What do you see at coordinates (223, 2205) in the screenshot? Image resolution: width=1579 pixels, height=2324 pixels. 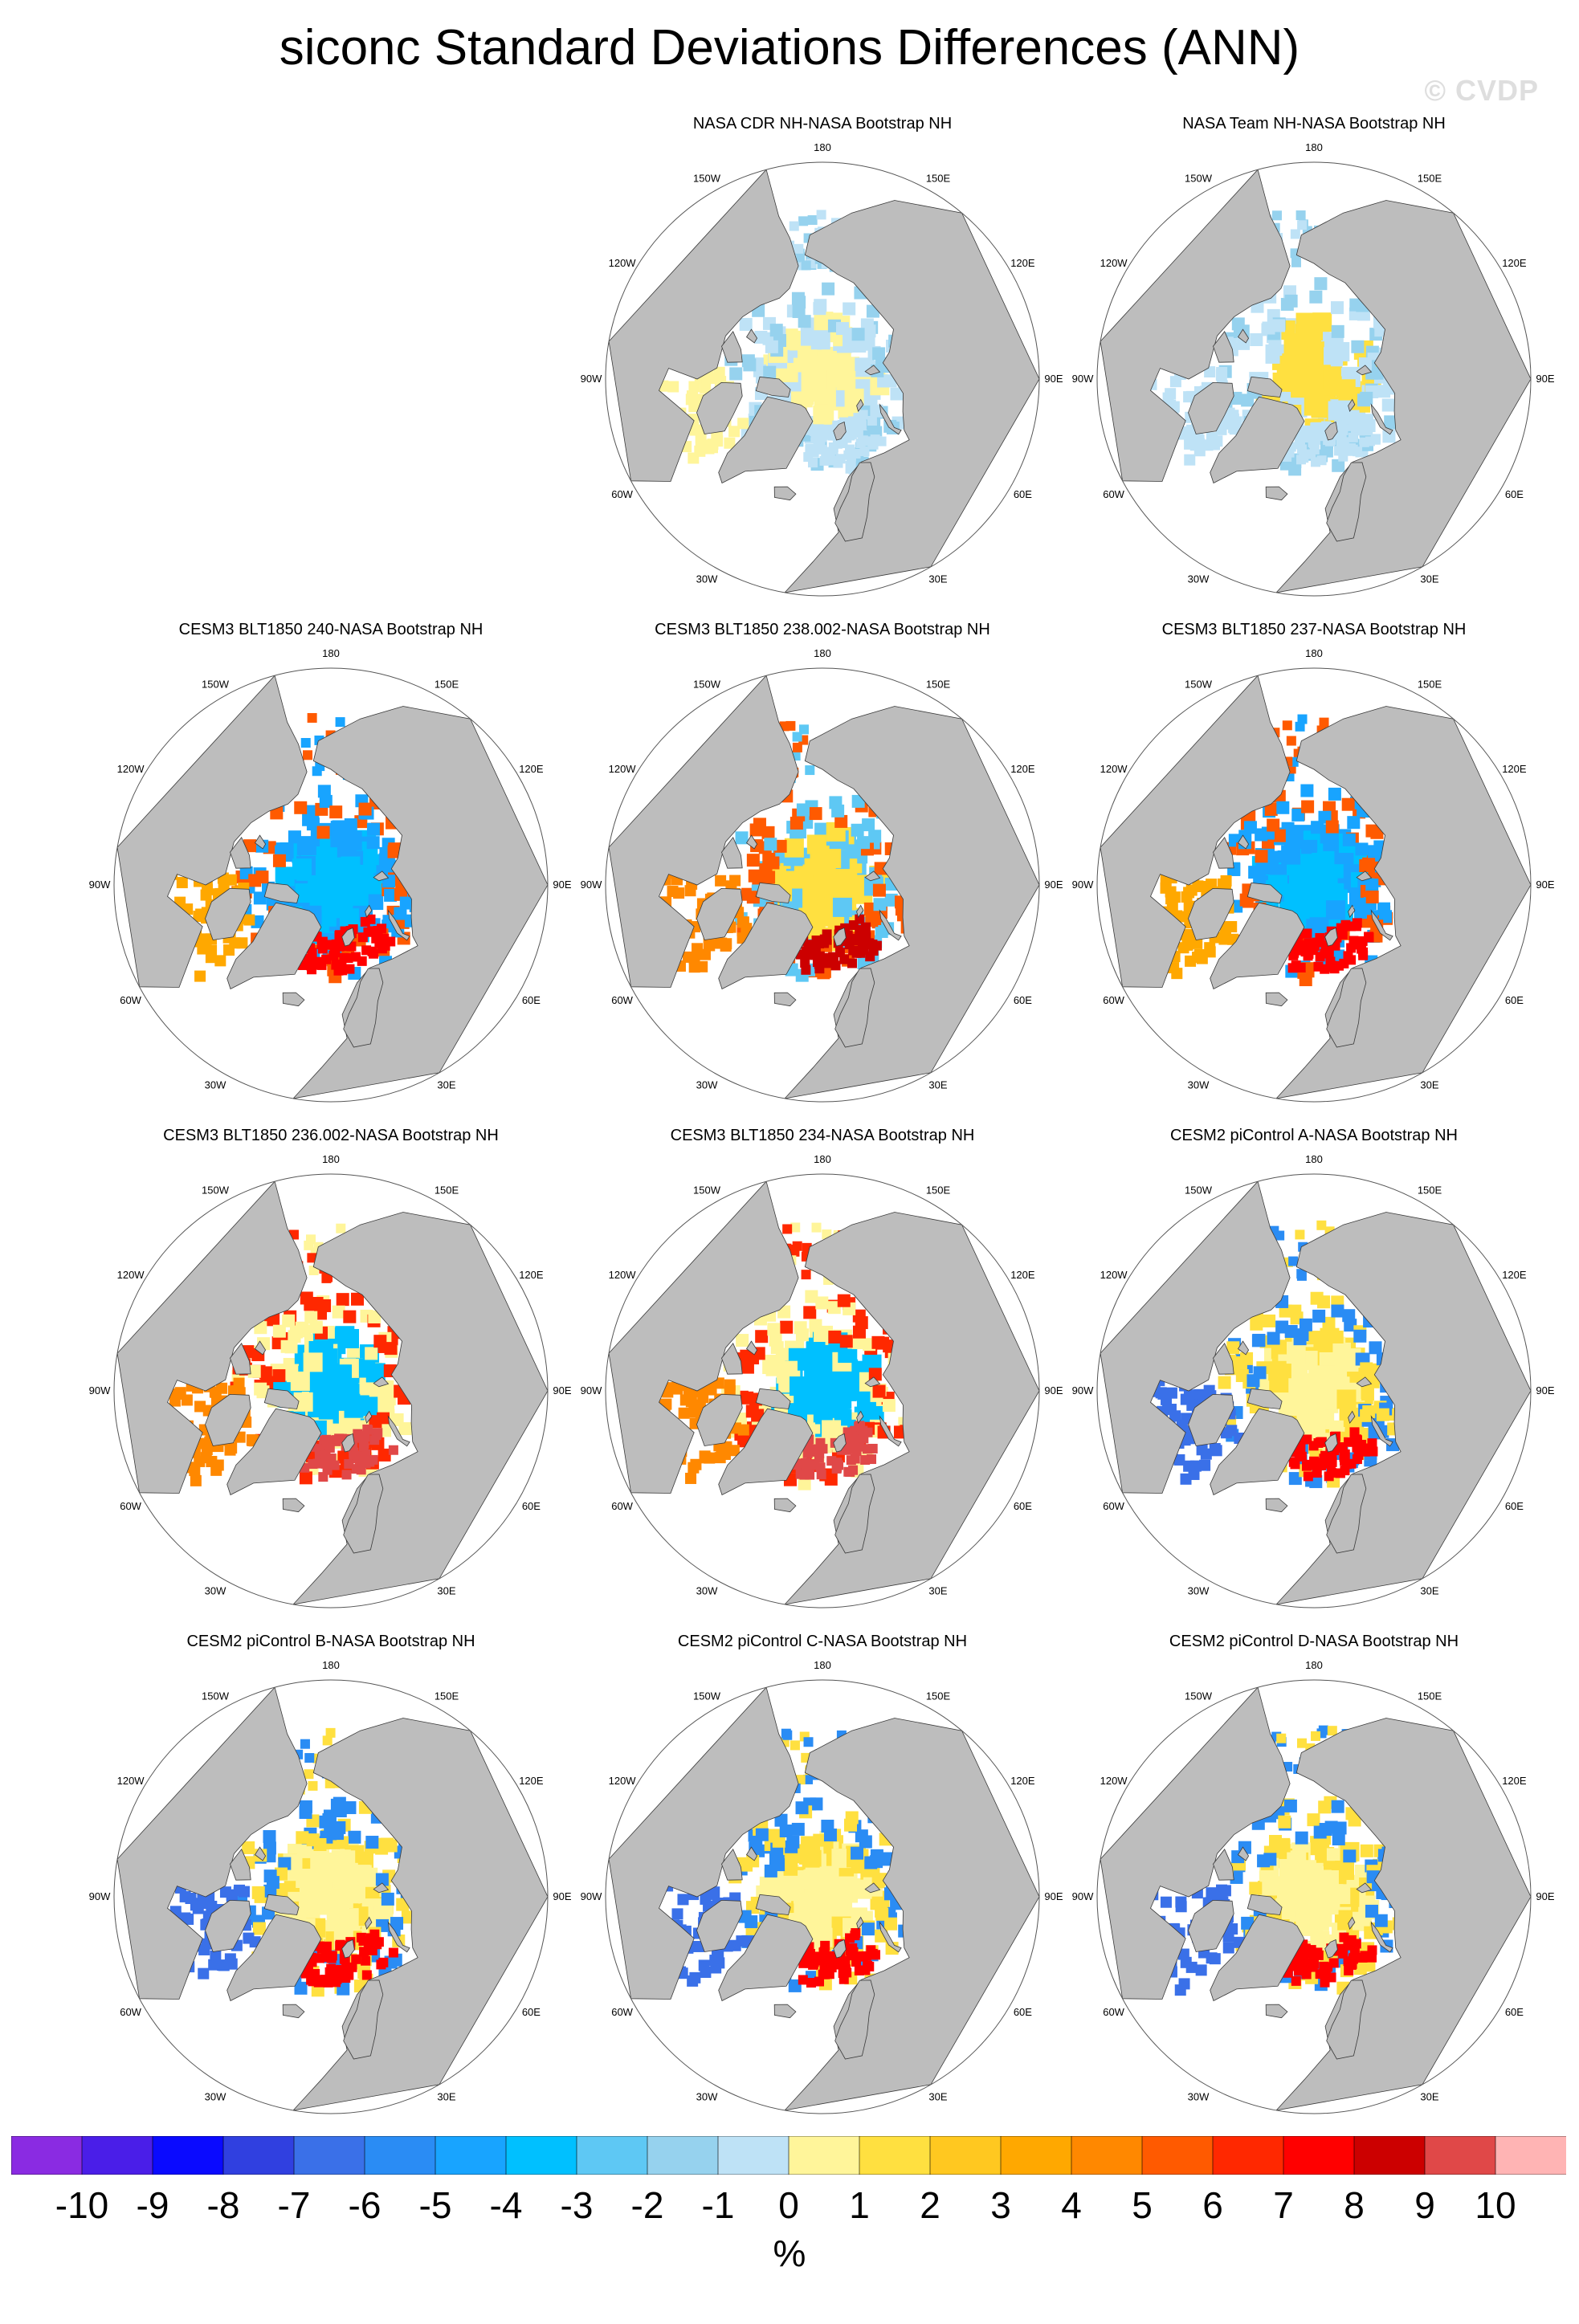 I see `colorbar-tick-label: -8` at bounding box center [223, 2205].